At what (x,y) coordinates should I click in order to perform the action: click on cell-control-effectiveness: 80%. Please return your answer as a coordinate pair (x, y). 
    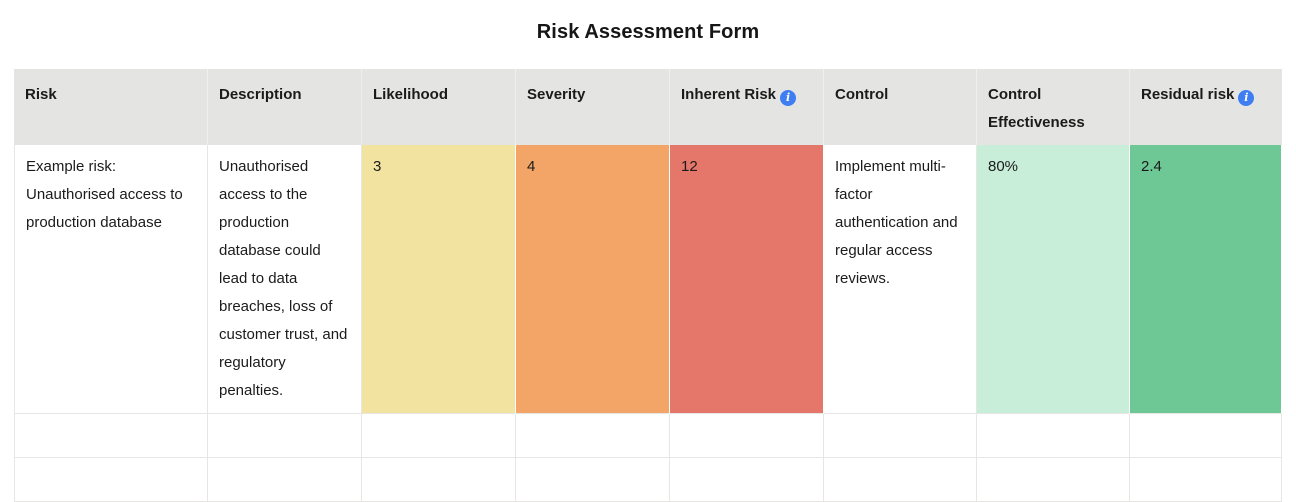
    Looking at the image, I should click on (1053, 279).